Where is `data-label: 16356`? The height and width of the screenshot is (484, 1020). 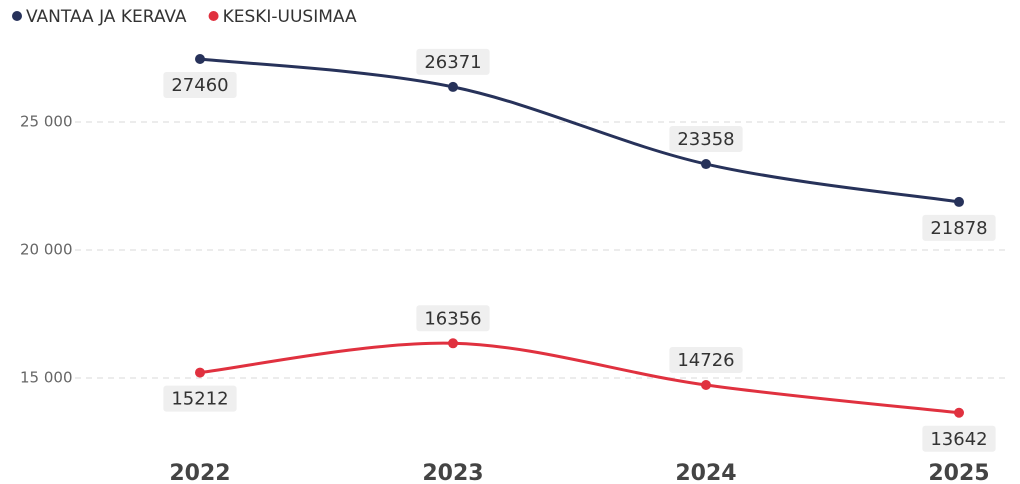
data-label: 16356 is located at coordinates (453, 318).